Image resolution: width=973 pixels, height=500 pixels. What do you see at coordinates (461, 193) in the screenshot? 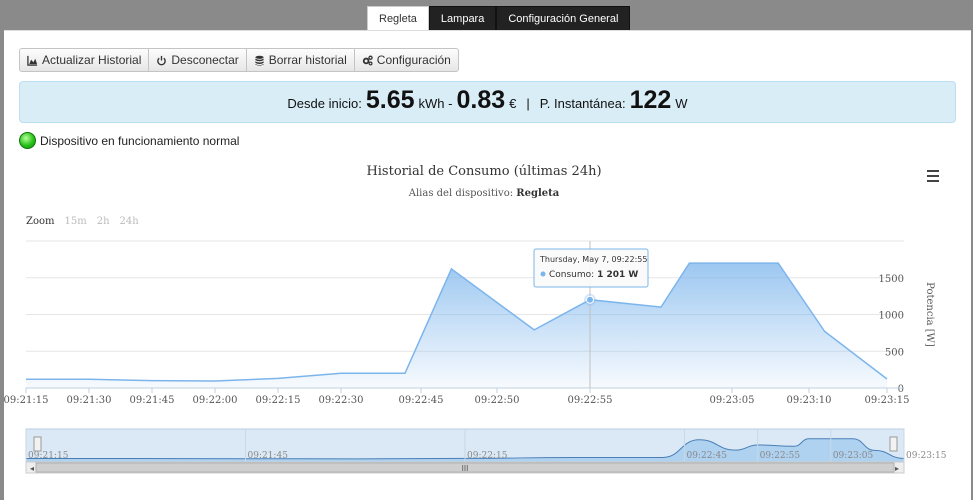
I see `subtitle-label: Alias del dispositivo:` at bounding box center [461, 193].